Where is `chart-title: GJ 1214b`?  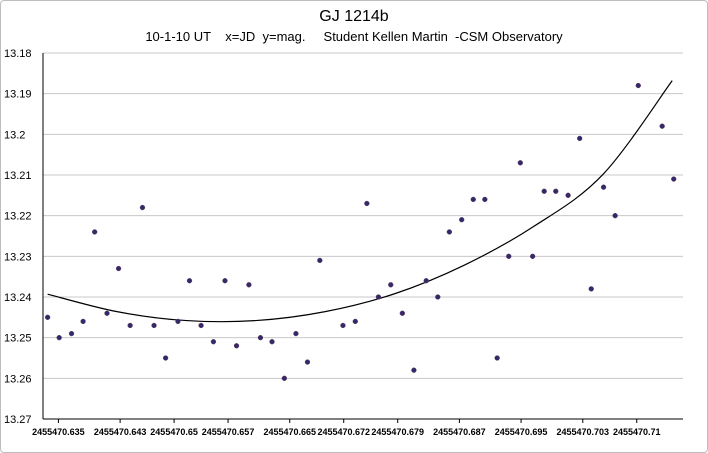
chart-title: GJ 1214b is located at coordinates (354, 16).